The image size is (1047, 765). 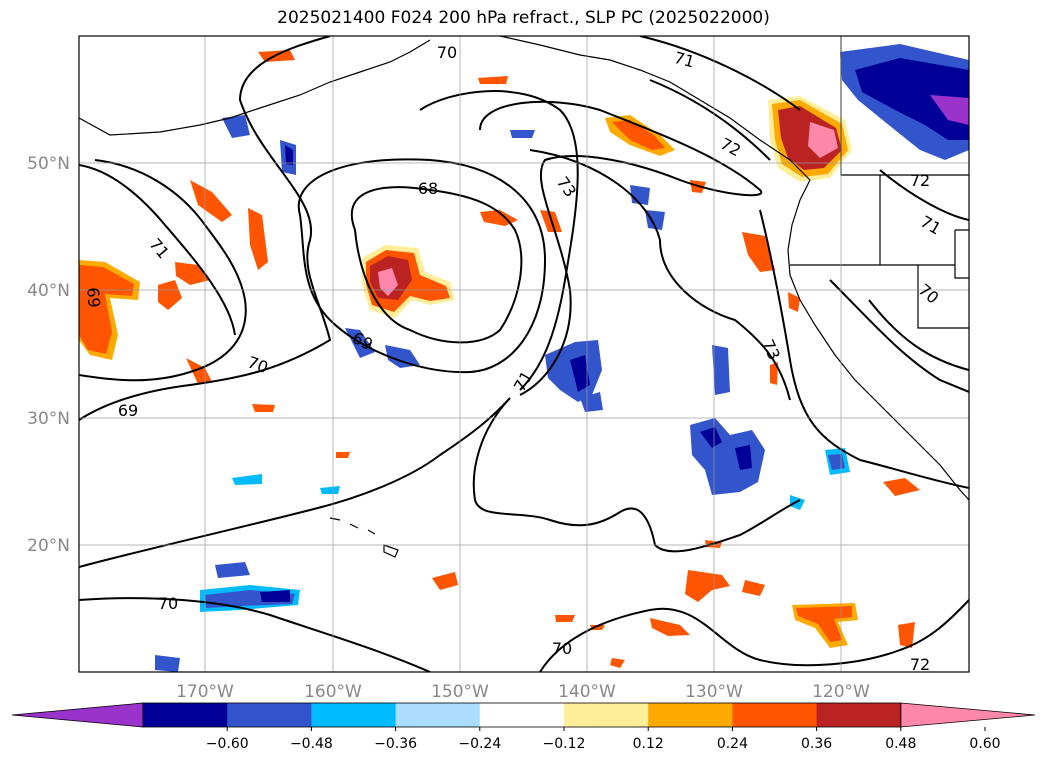 What do you see at coordinates (48, 546) in the screenshot?
I see `lat-label: 20°N` at bounding box center [48, 546].